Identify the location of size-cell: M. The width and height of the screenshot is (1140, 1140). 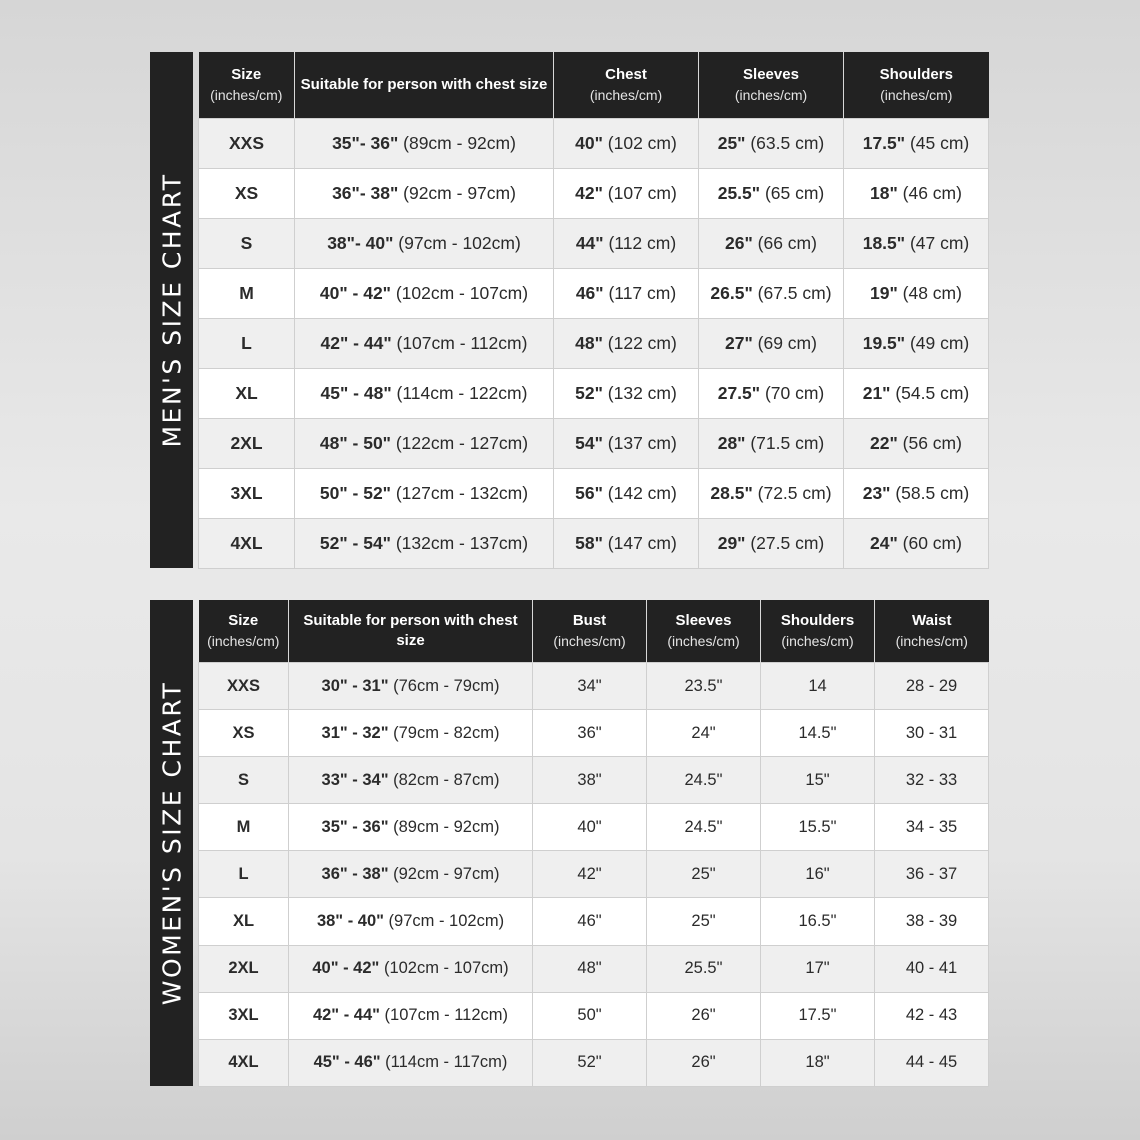
(243, 827).